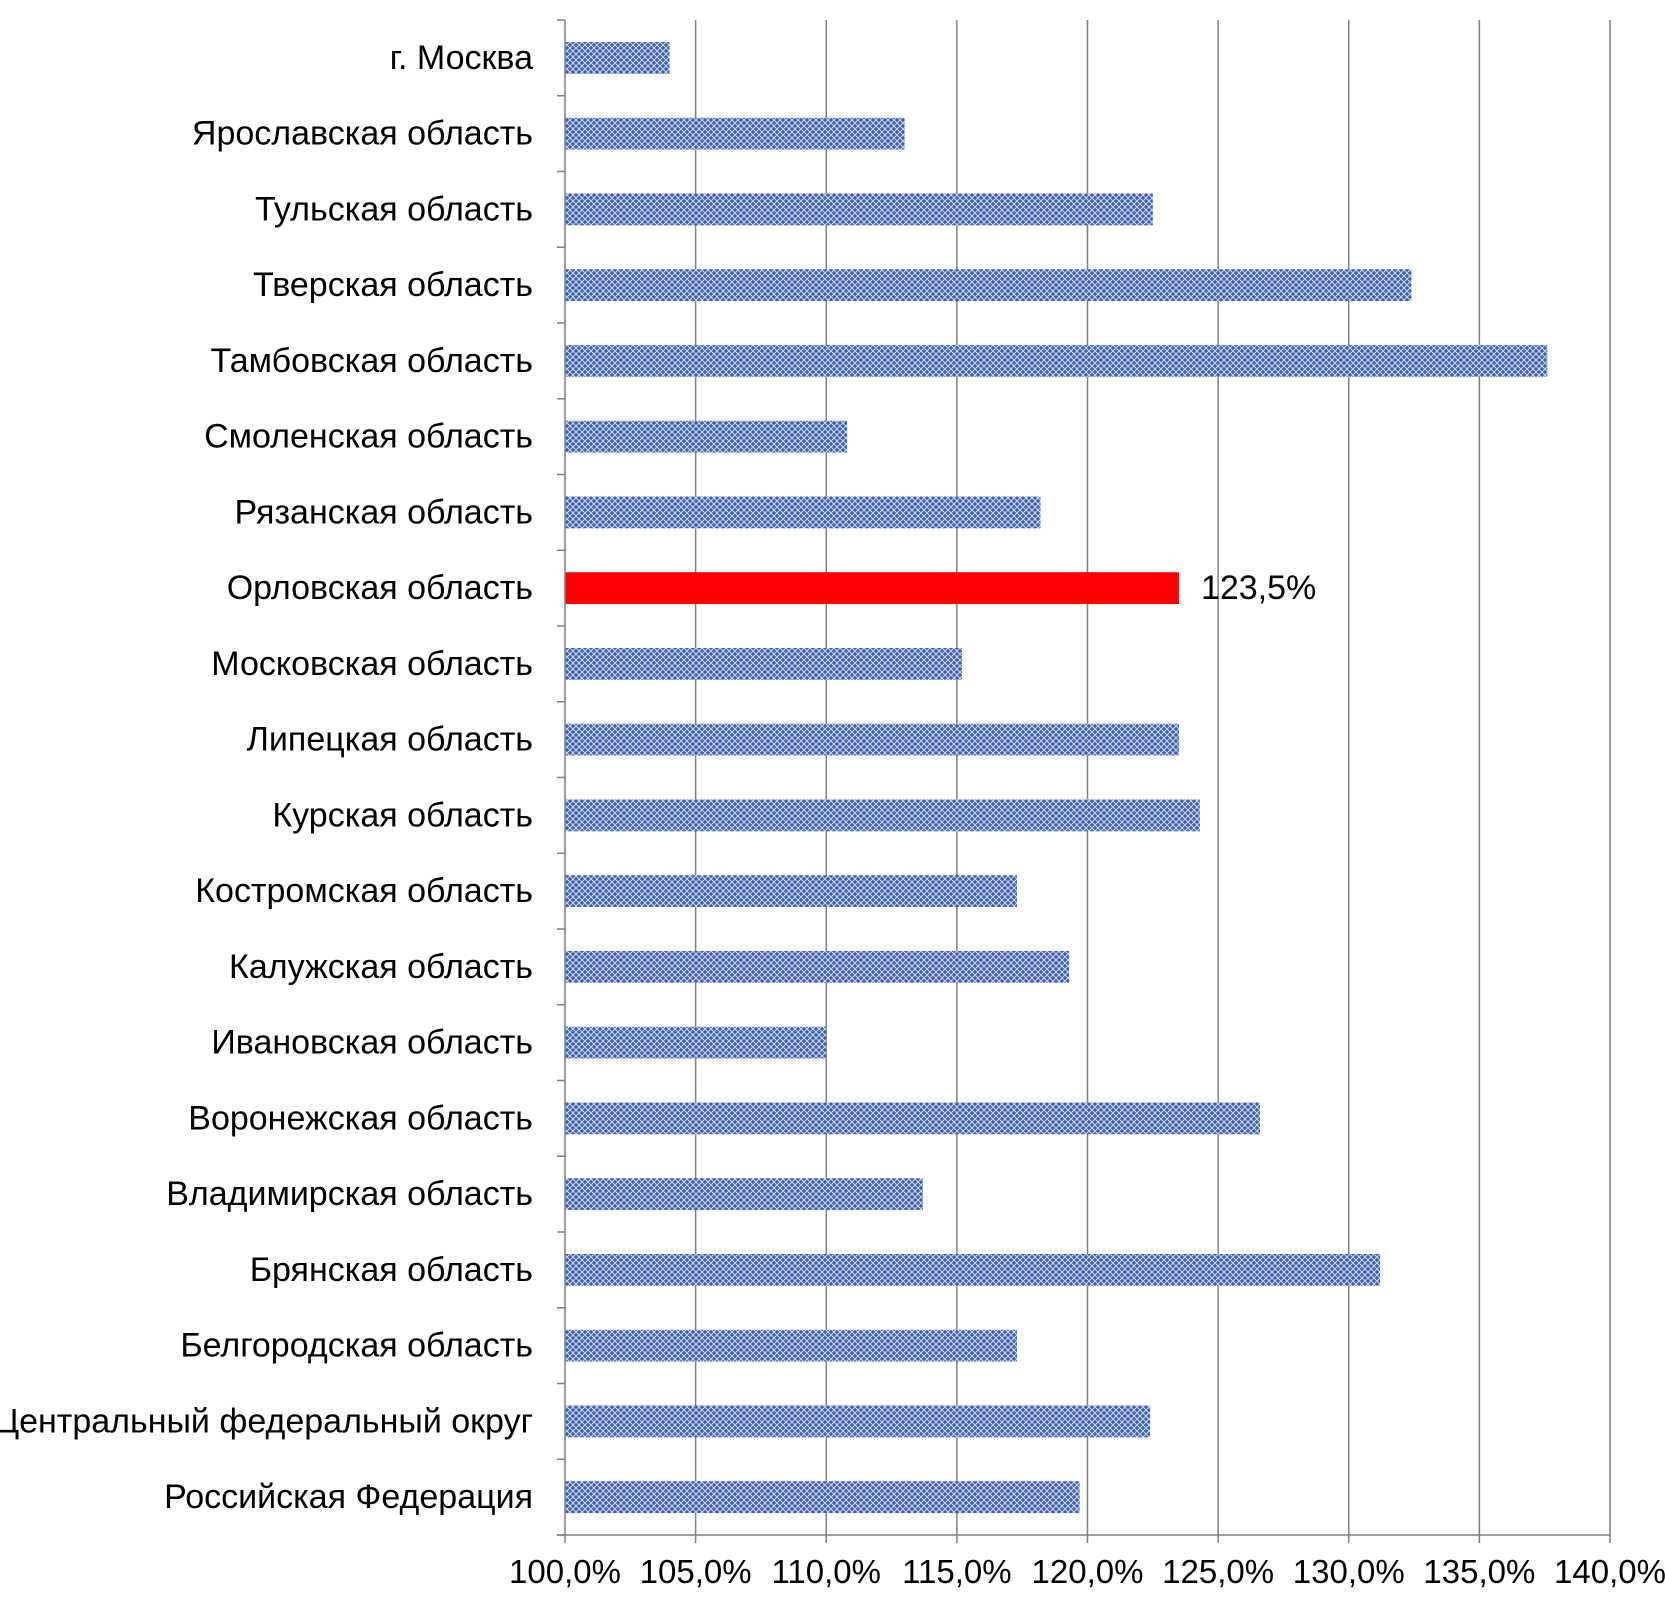 This screenshot has height=1609, width=1665. Describe the element at coordinates (402, 815) in the screenshot. I see `category-label: Курская область` at that location.